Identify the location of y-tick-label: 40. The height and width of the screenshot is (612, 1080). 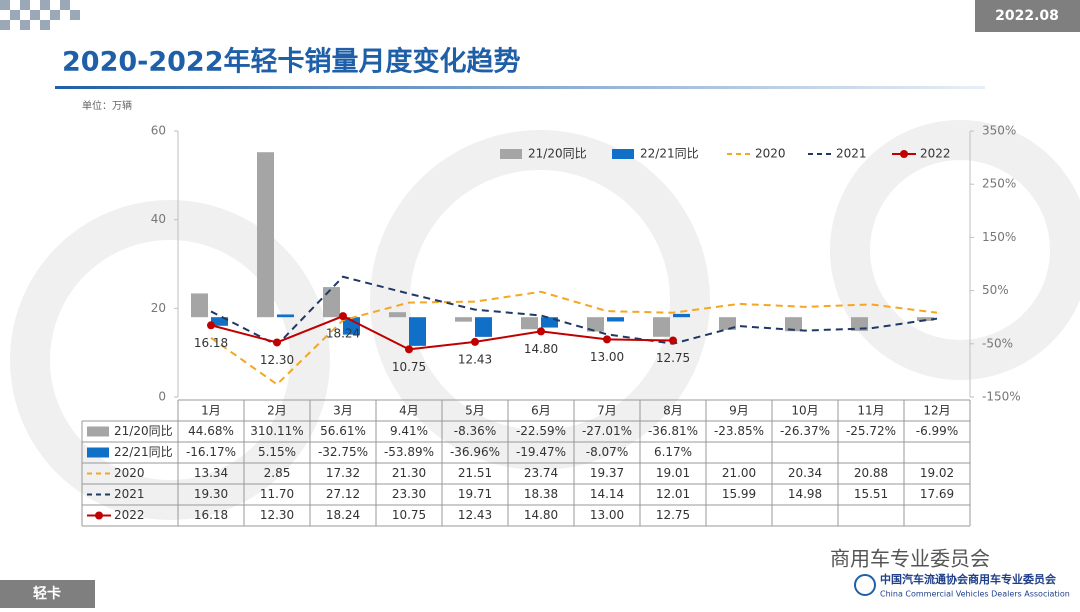
(158, 219).